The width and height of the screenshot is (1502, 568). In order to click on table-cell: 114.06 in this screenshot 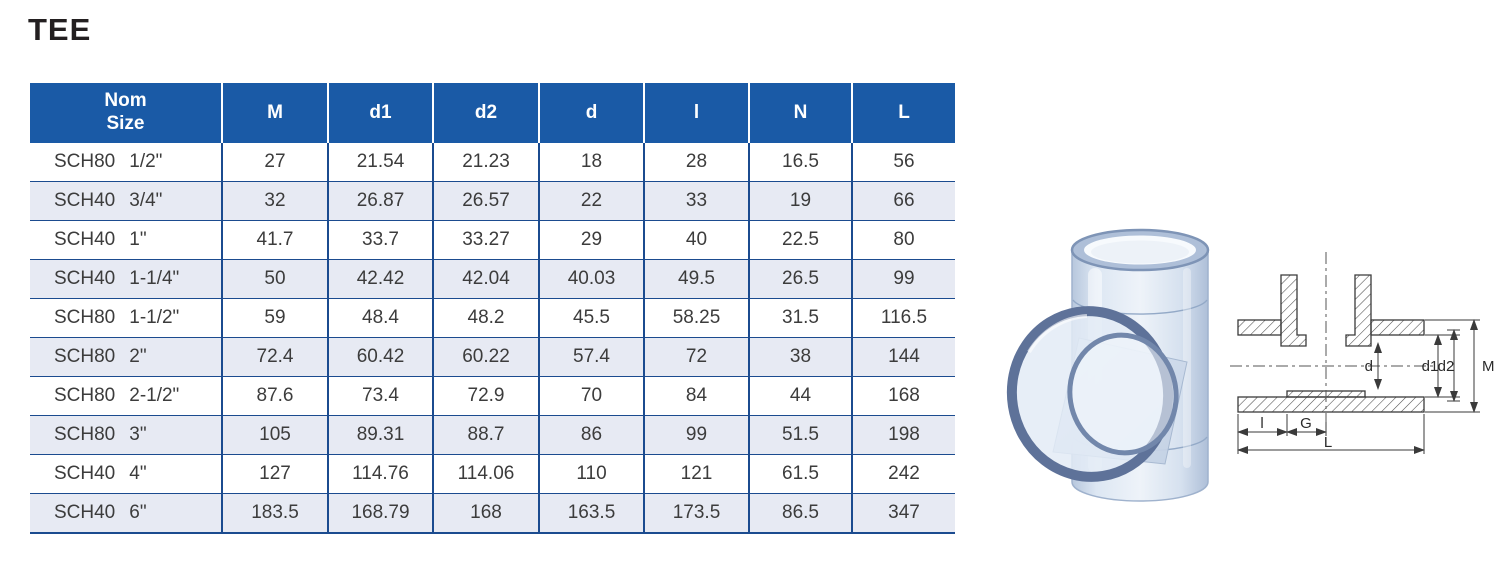, I will do `click(485, 474)`.